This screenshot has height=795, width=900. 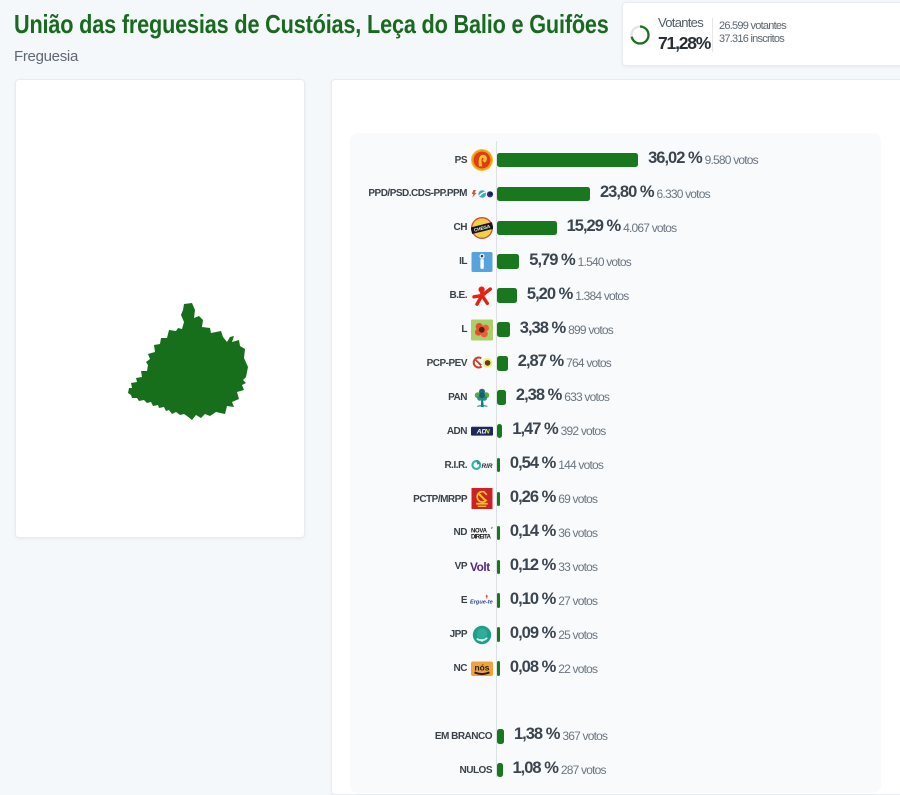 I want to click on svg-text: RIR, so click(x=487, y=466).